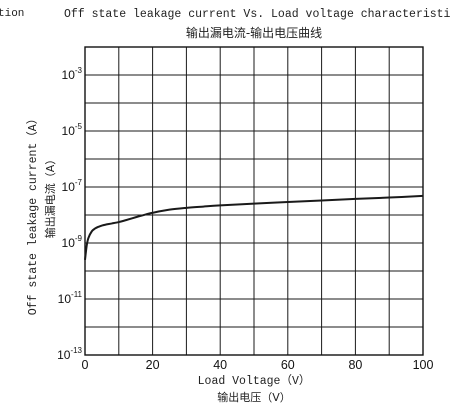 The image size is (451, 405). What do you see at coordinates (288, 365) in the screenshot?
I see `x-tick-label: 60` at bounding box center [288, 365].